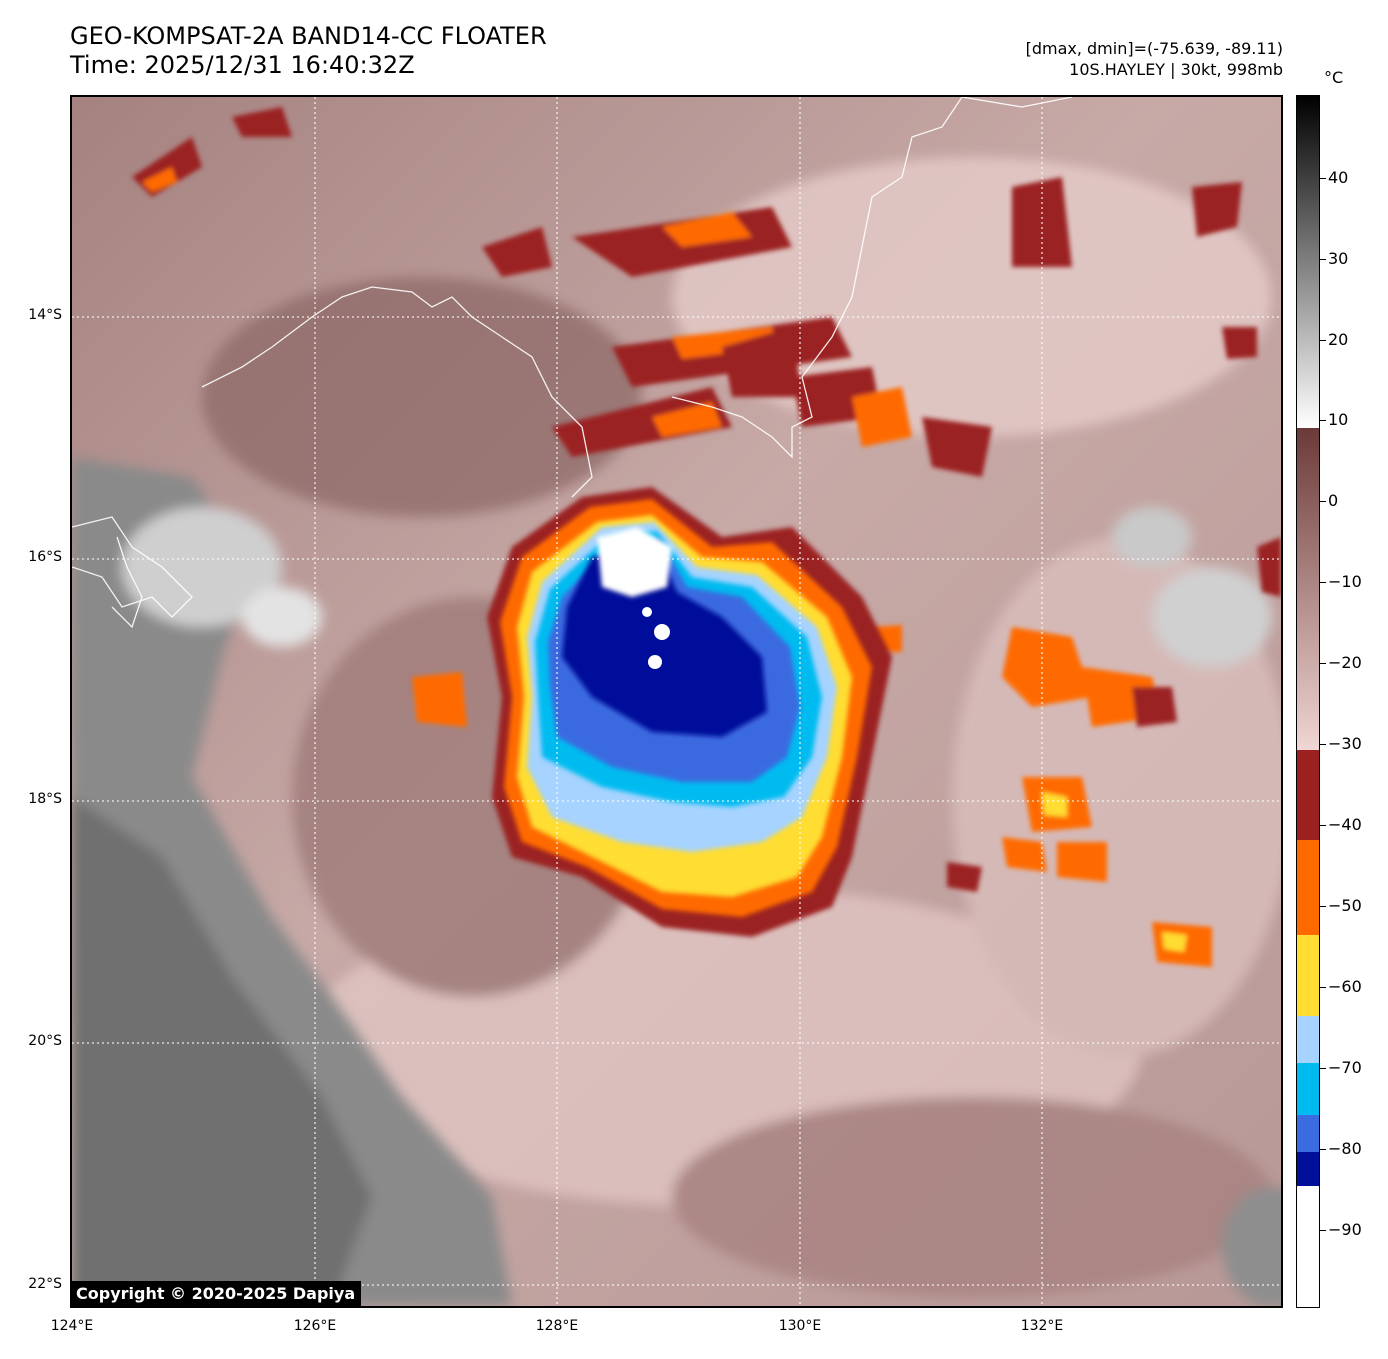 Image resolution: width=1388 pixels, height=1359 pixels. Describe the element at coordinates (315, 1326) in the screenshot. I see `lon-label-126e: 126°E` at that location.